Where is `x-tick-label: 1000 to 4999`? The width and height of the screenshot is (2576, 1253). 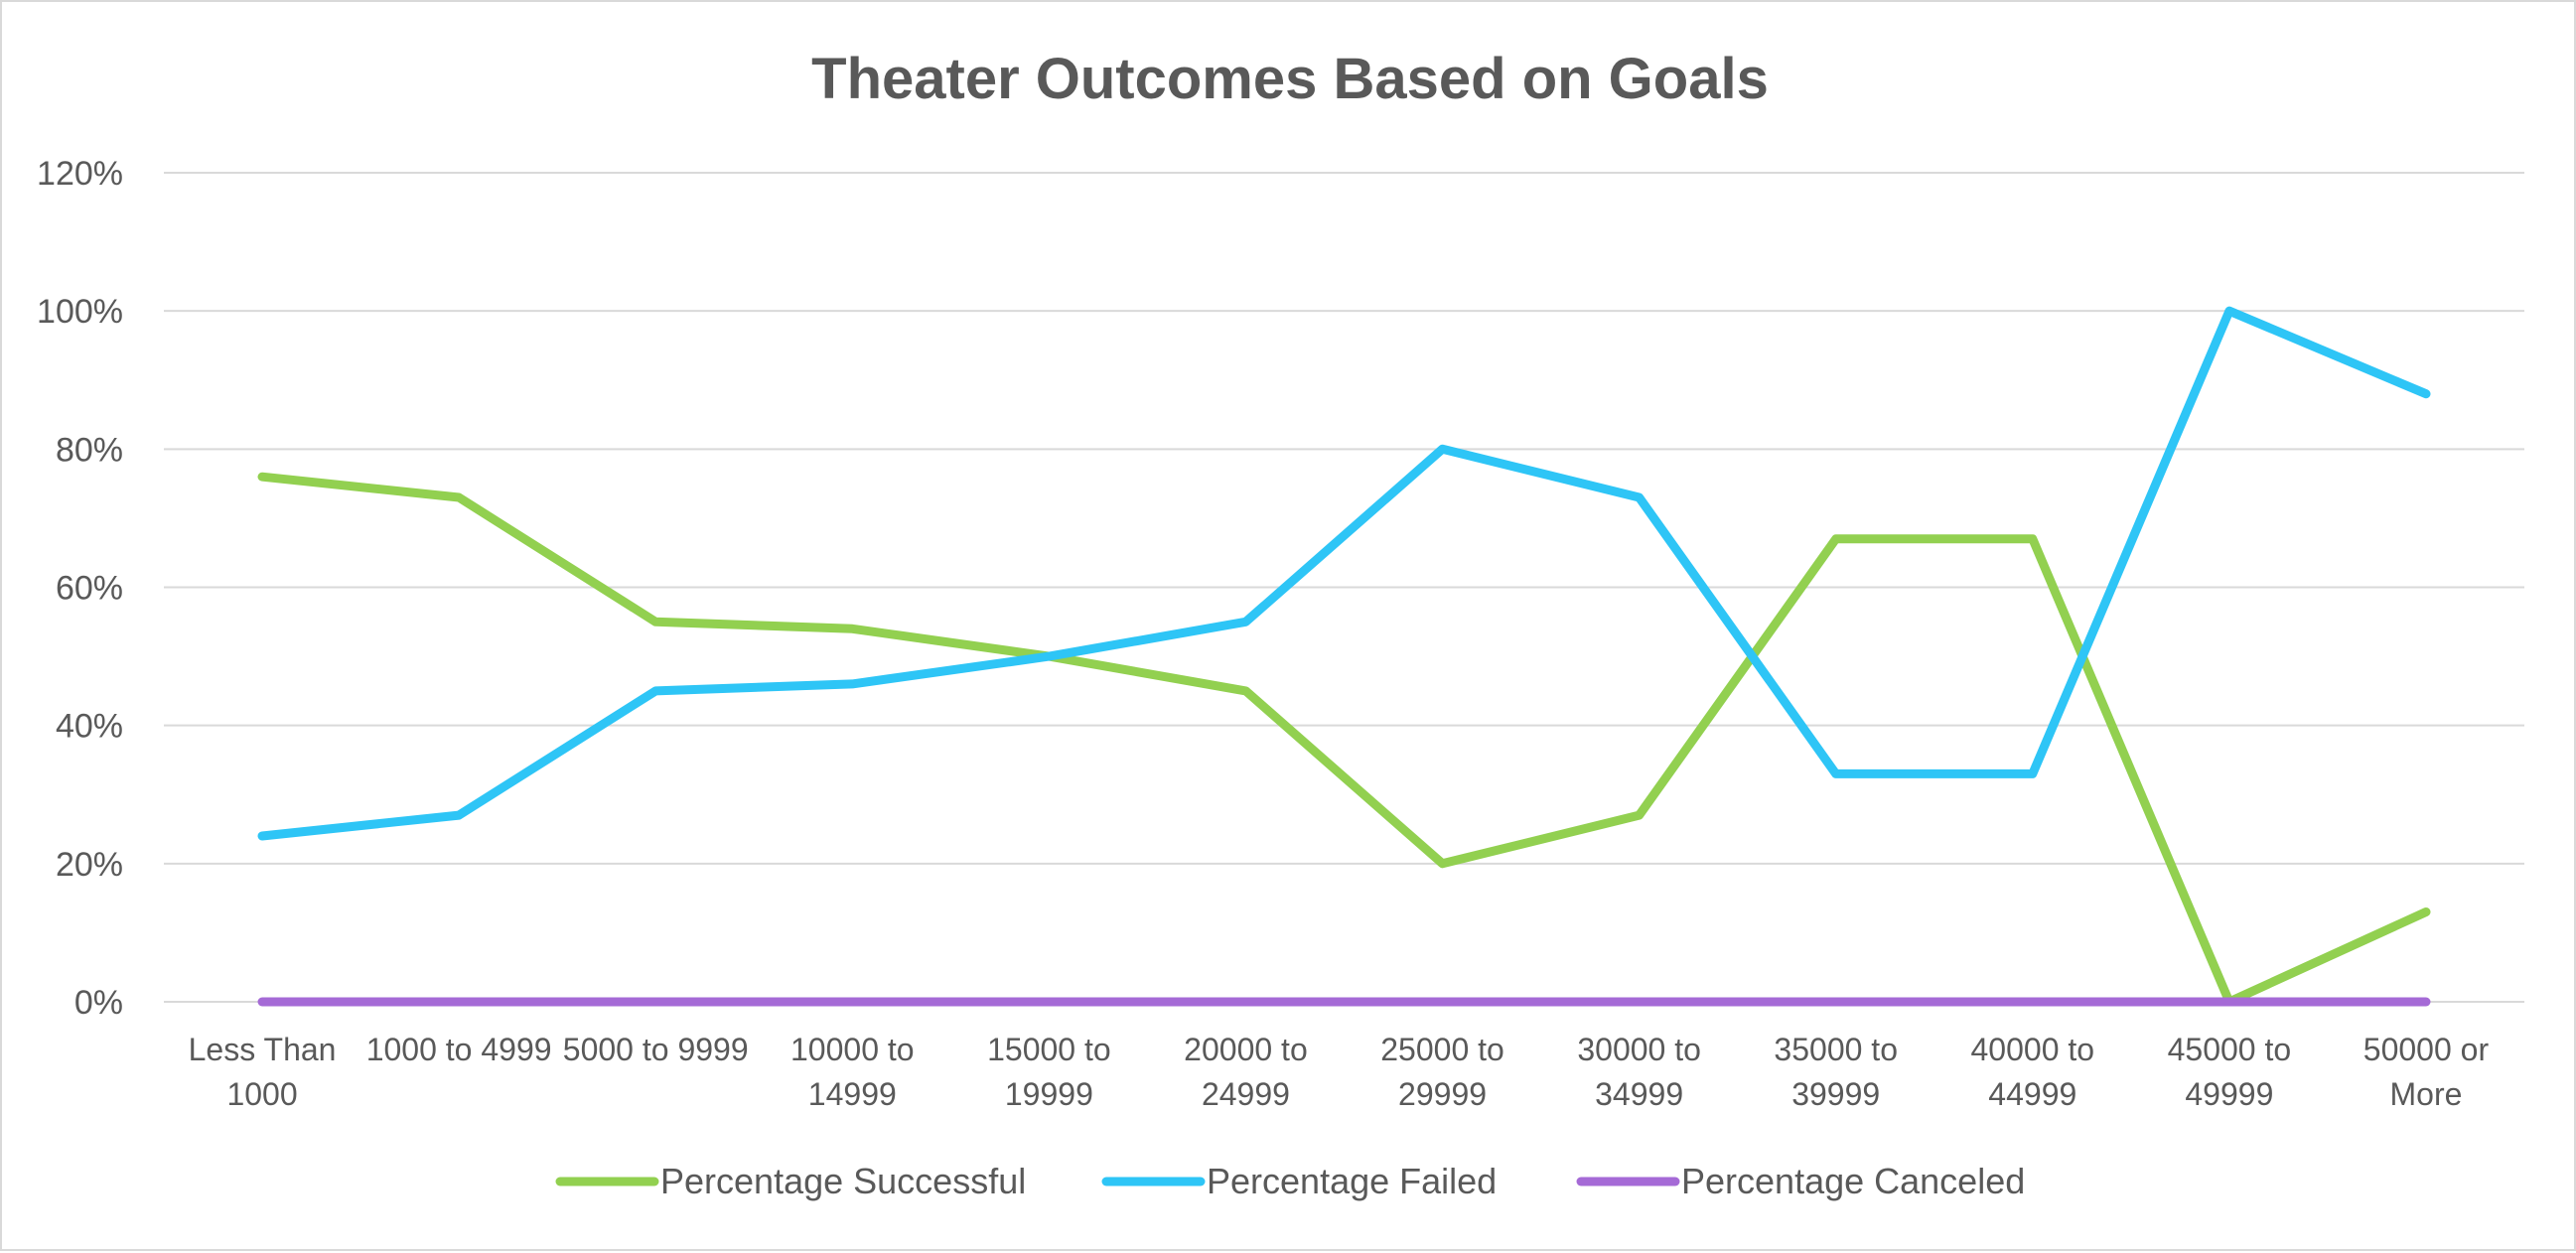
x-tick-label: 1000 to 4999 is located at coordinates (459, 1050).